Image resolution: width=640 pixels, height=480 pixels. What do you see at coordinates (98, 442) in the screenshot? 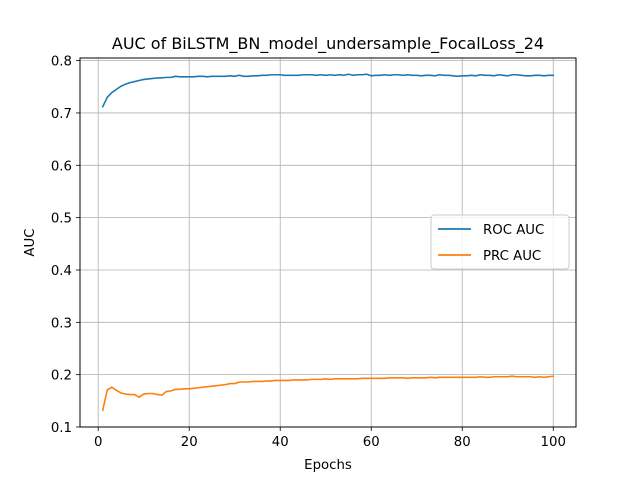
I see `x-tick-label: 0` at bounding box center [98, 442].